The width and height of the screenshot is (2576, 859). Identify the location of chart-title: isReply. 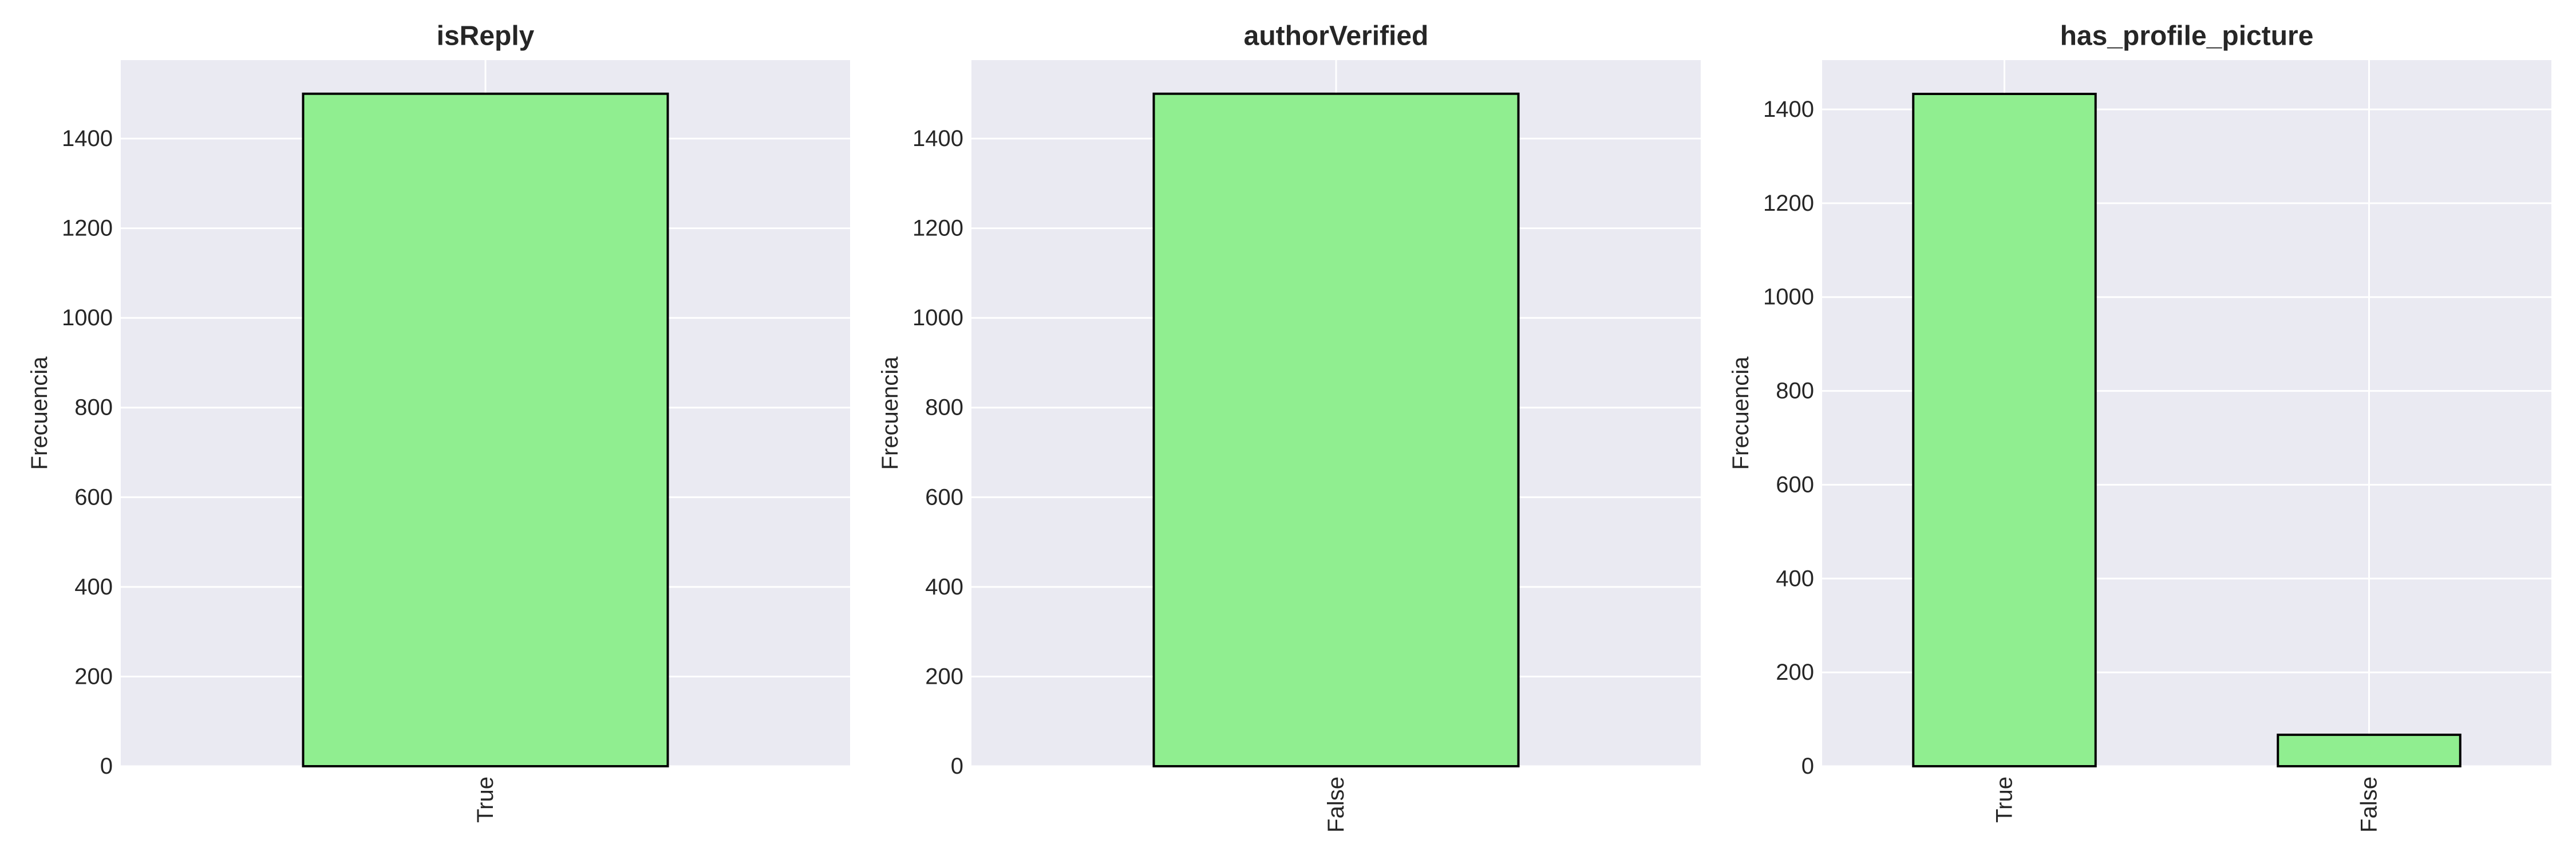
(486, 36).